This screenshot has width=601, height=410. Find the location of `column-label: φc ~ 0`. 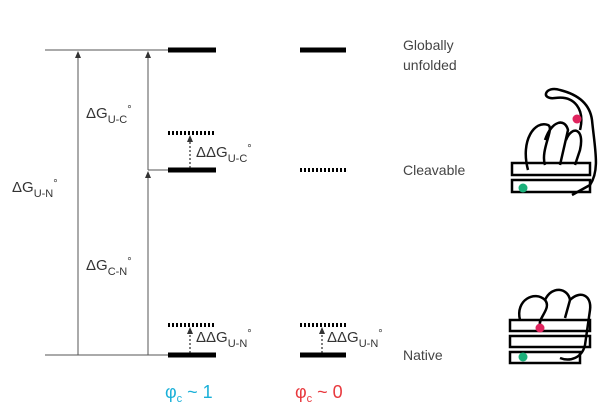

column-label: φc ~ 0 is located at coordinates (319, 393).